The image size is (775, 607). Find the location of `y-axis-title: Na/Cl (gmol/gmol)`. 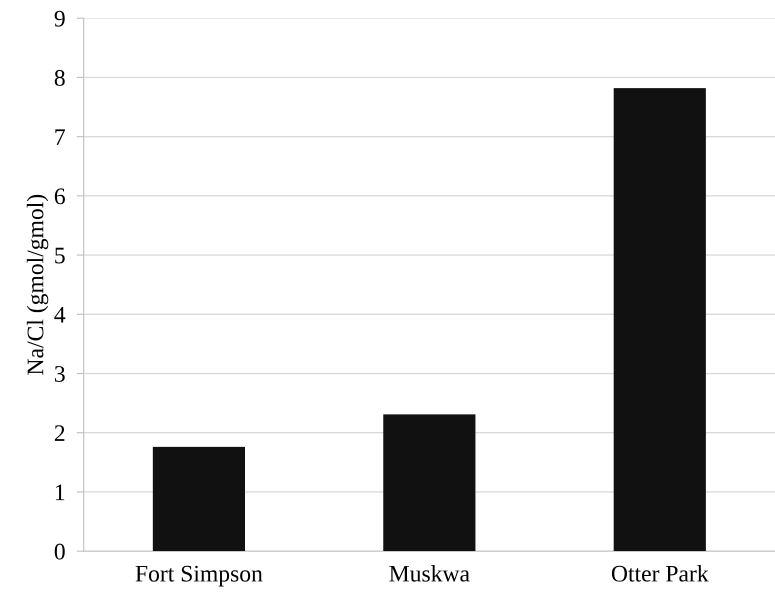

y-axis-title: Na/Cl (gmol/gmol) is located at coordinates (37, 284).